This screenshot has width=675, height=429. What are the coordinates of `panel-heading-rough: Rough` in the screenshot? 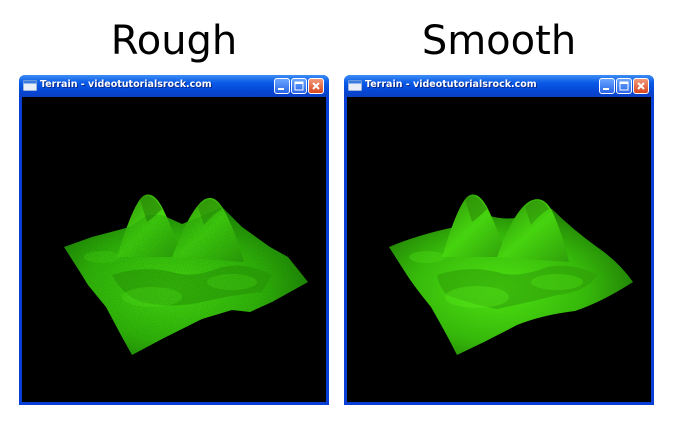 It's located at (174, 41).